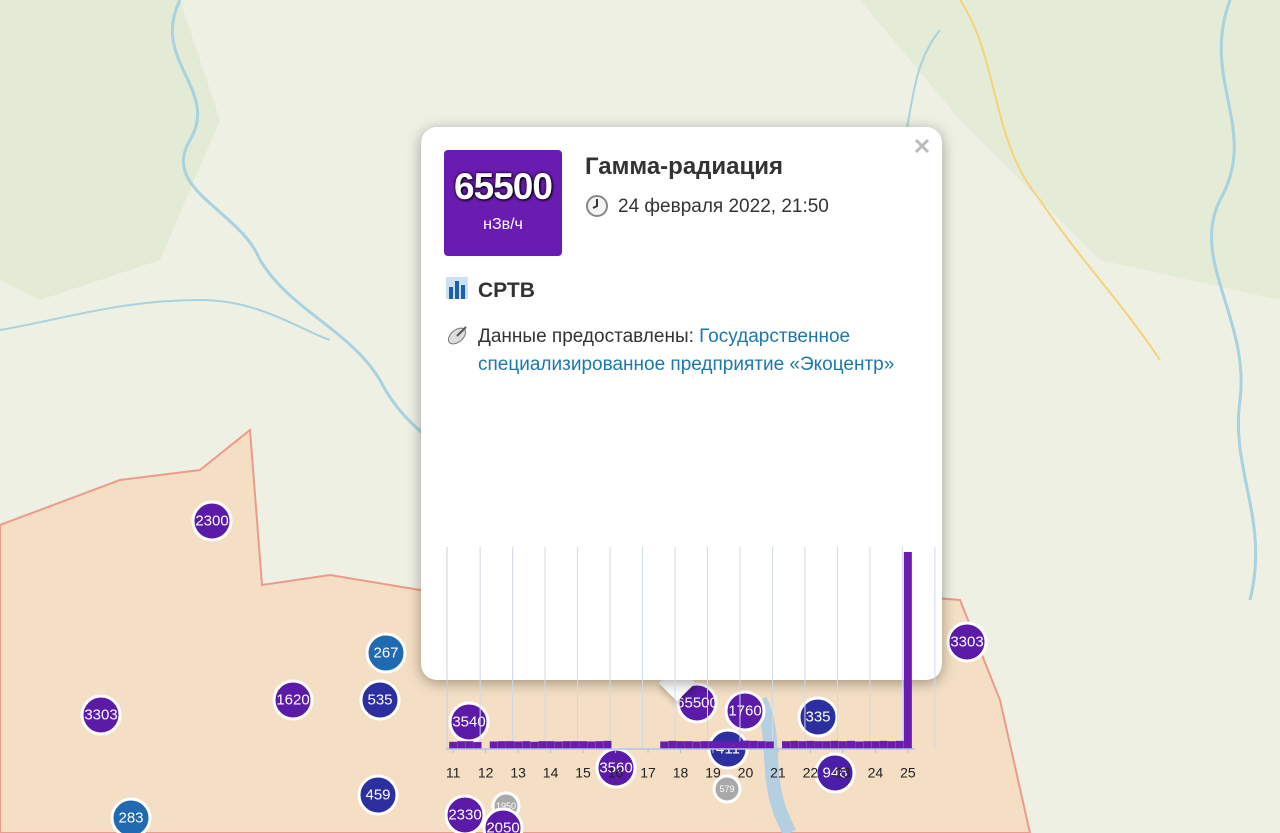  I want to click on marker-label: 1760, so click(744, 711).